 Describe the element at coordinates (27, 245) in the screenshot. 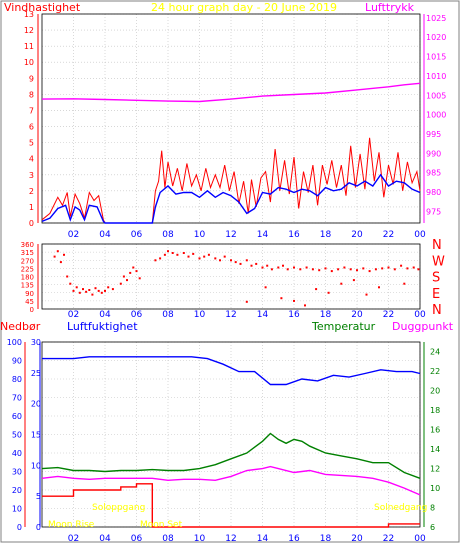

I see `direction-y-tick-label: 360` at that location.